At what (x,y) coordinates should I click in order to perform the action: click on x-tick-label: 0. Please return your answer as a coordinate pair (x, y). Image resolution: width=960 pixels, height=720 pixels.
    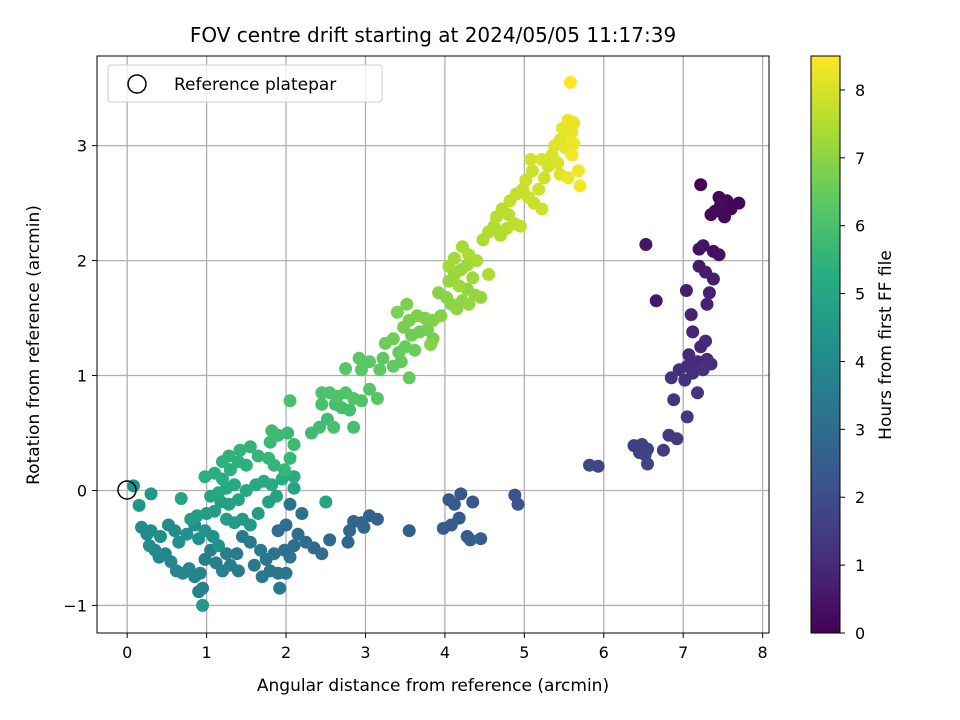
    Looking at the image, I should click on (127, 652).